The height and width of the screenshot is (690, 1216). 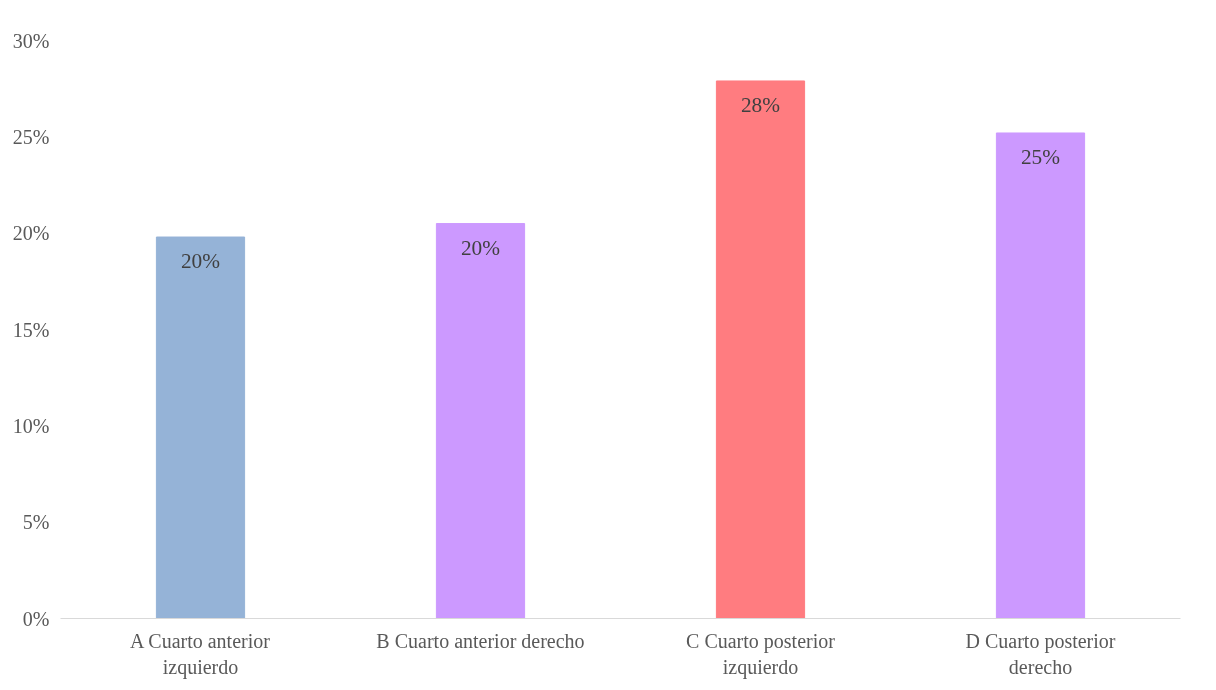 What do you see at coordinates (1040, 653) in the screenshot?
I see `x-tick-label: D Cuarto posterior derecho` at bounding box center [1040, 653].